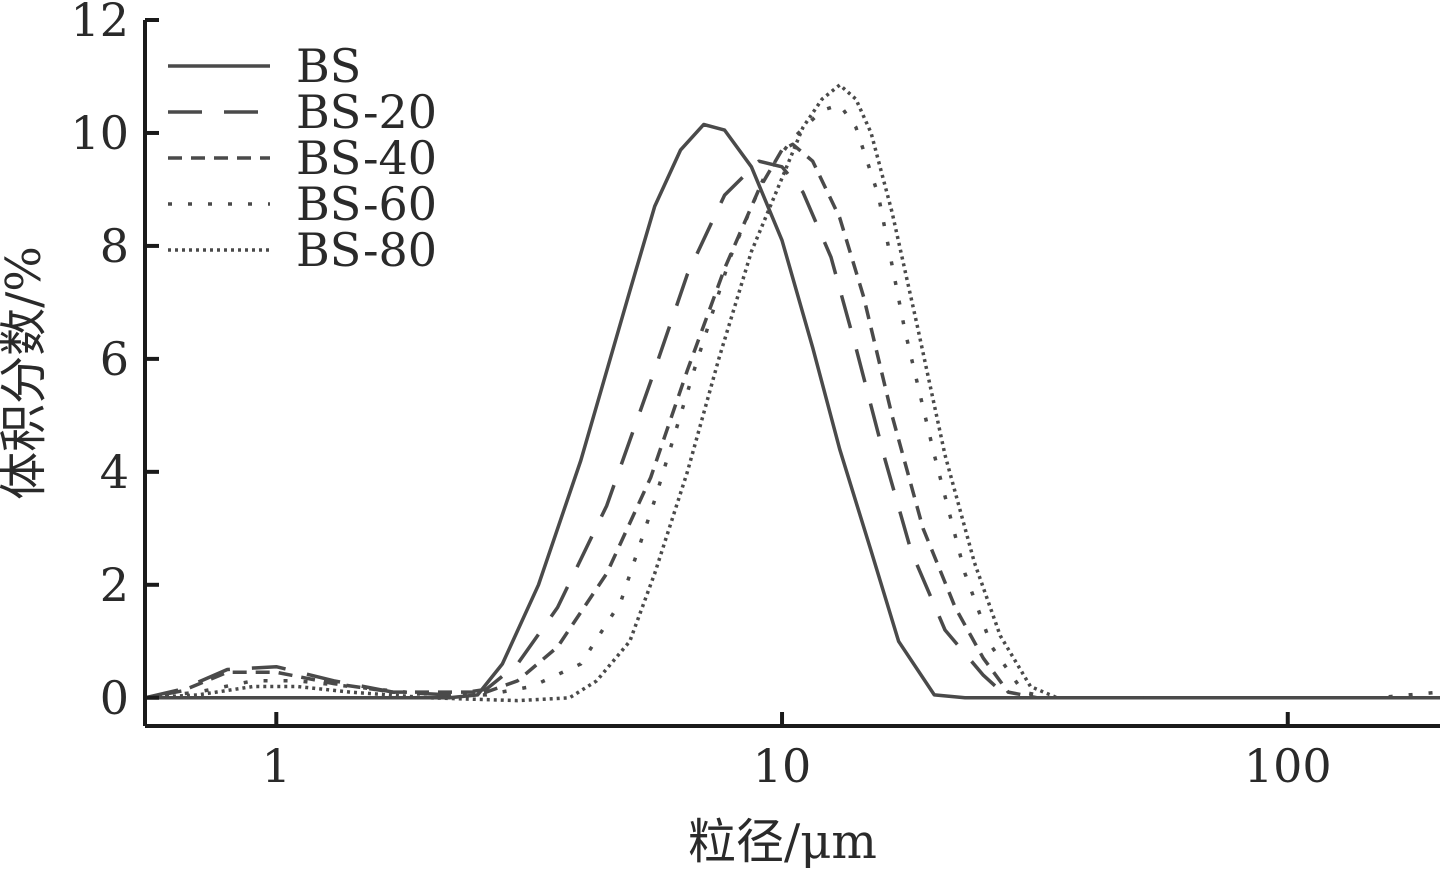 The width and height of the screenshot is (1442, 870). What do you see at coordinates (114, 472) in the screenshot?
I see `y-tick-label: 4` at bounding box center [114, 472].